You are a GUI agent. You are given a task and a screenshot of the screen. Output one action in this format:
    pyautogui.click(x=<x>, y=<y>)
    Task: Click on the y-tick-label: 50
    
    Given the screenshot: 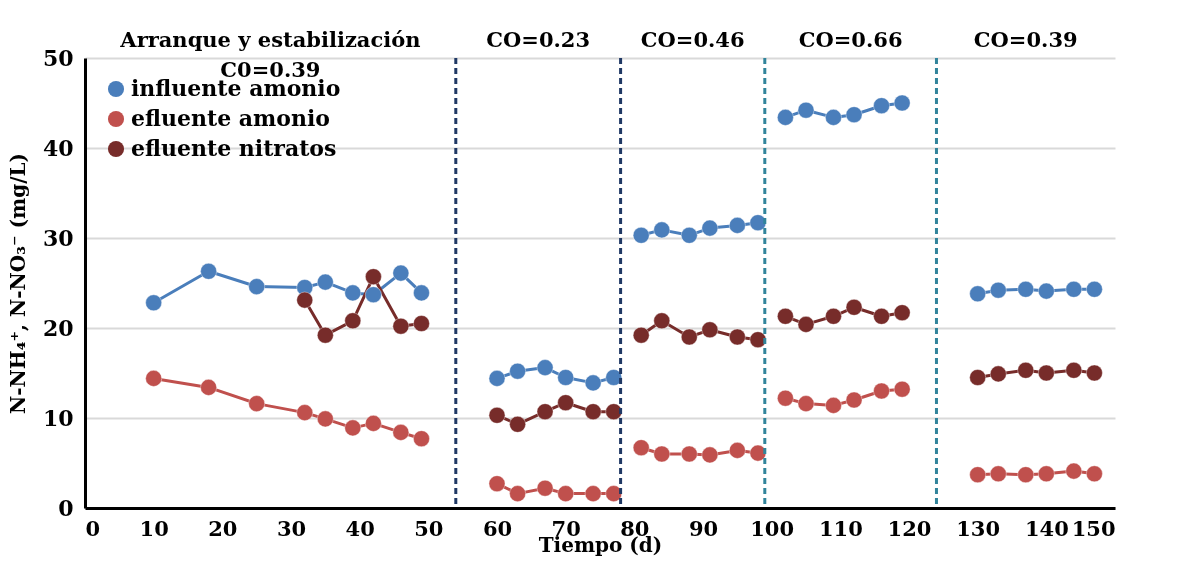 What is the action you would take?
    pyautogui.click(x=58, y=57)
    